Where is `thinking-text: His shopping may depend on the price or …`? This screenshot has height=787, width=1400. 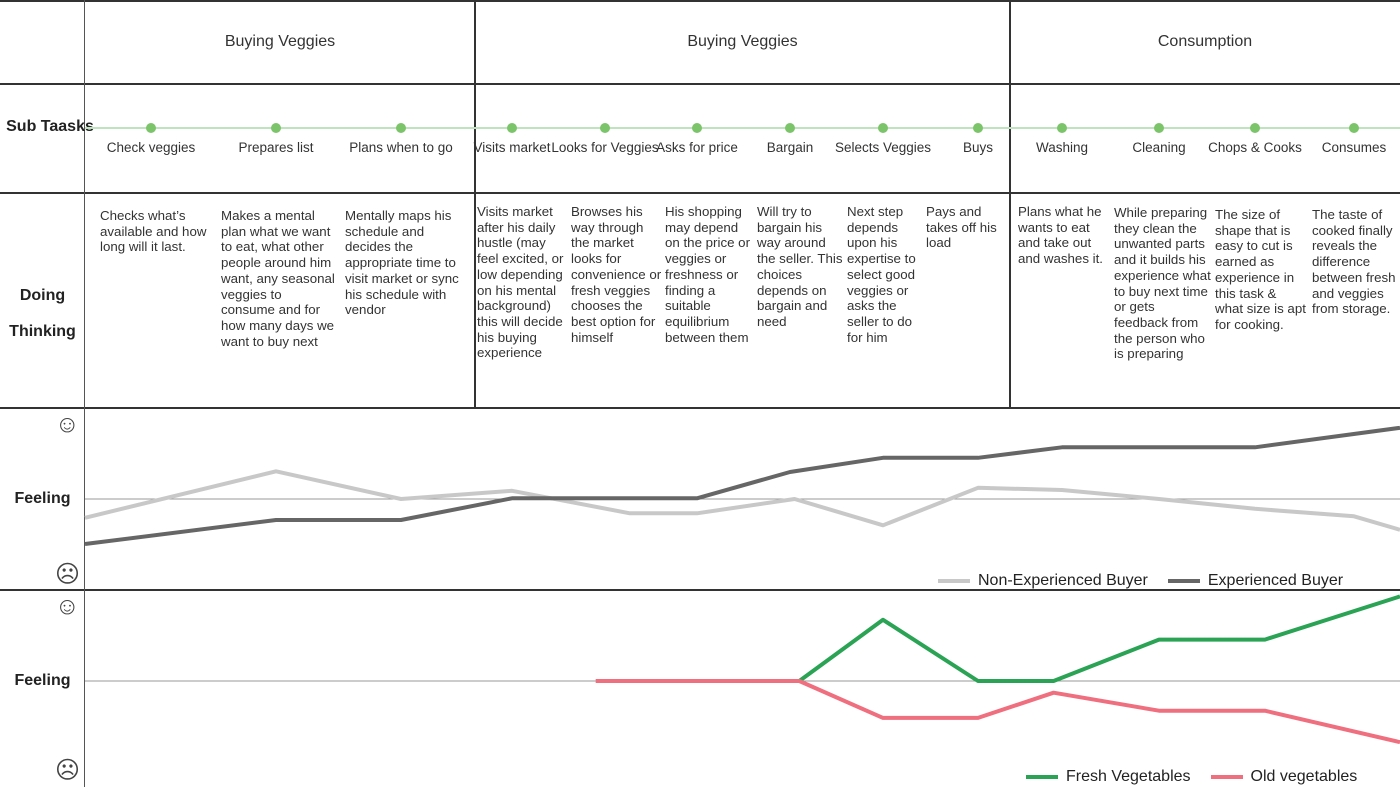
thinking-text: His shopping may depend on the price or … is located at coordinates (708, 274).